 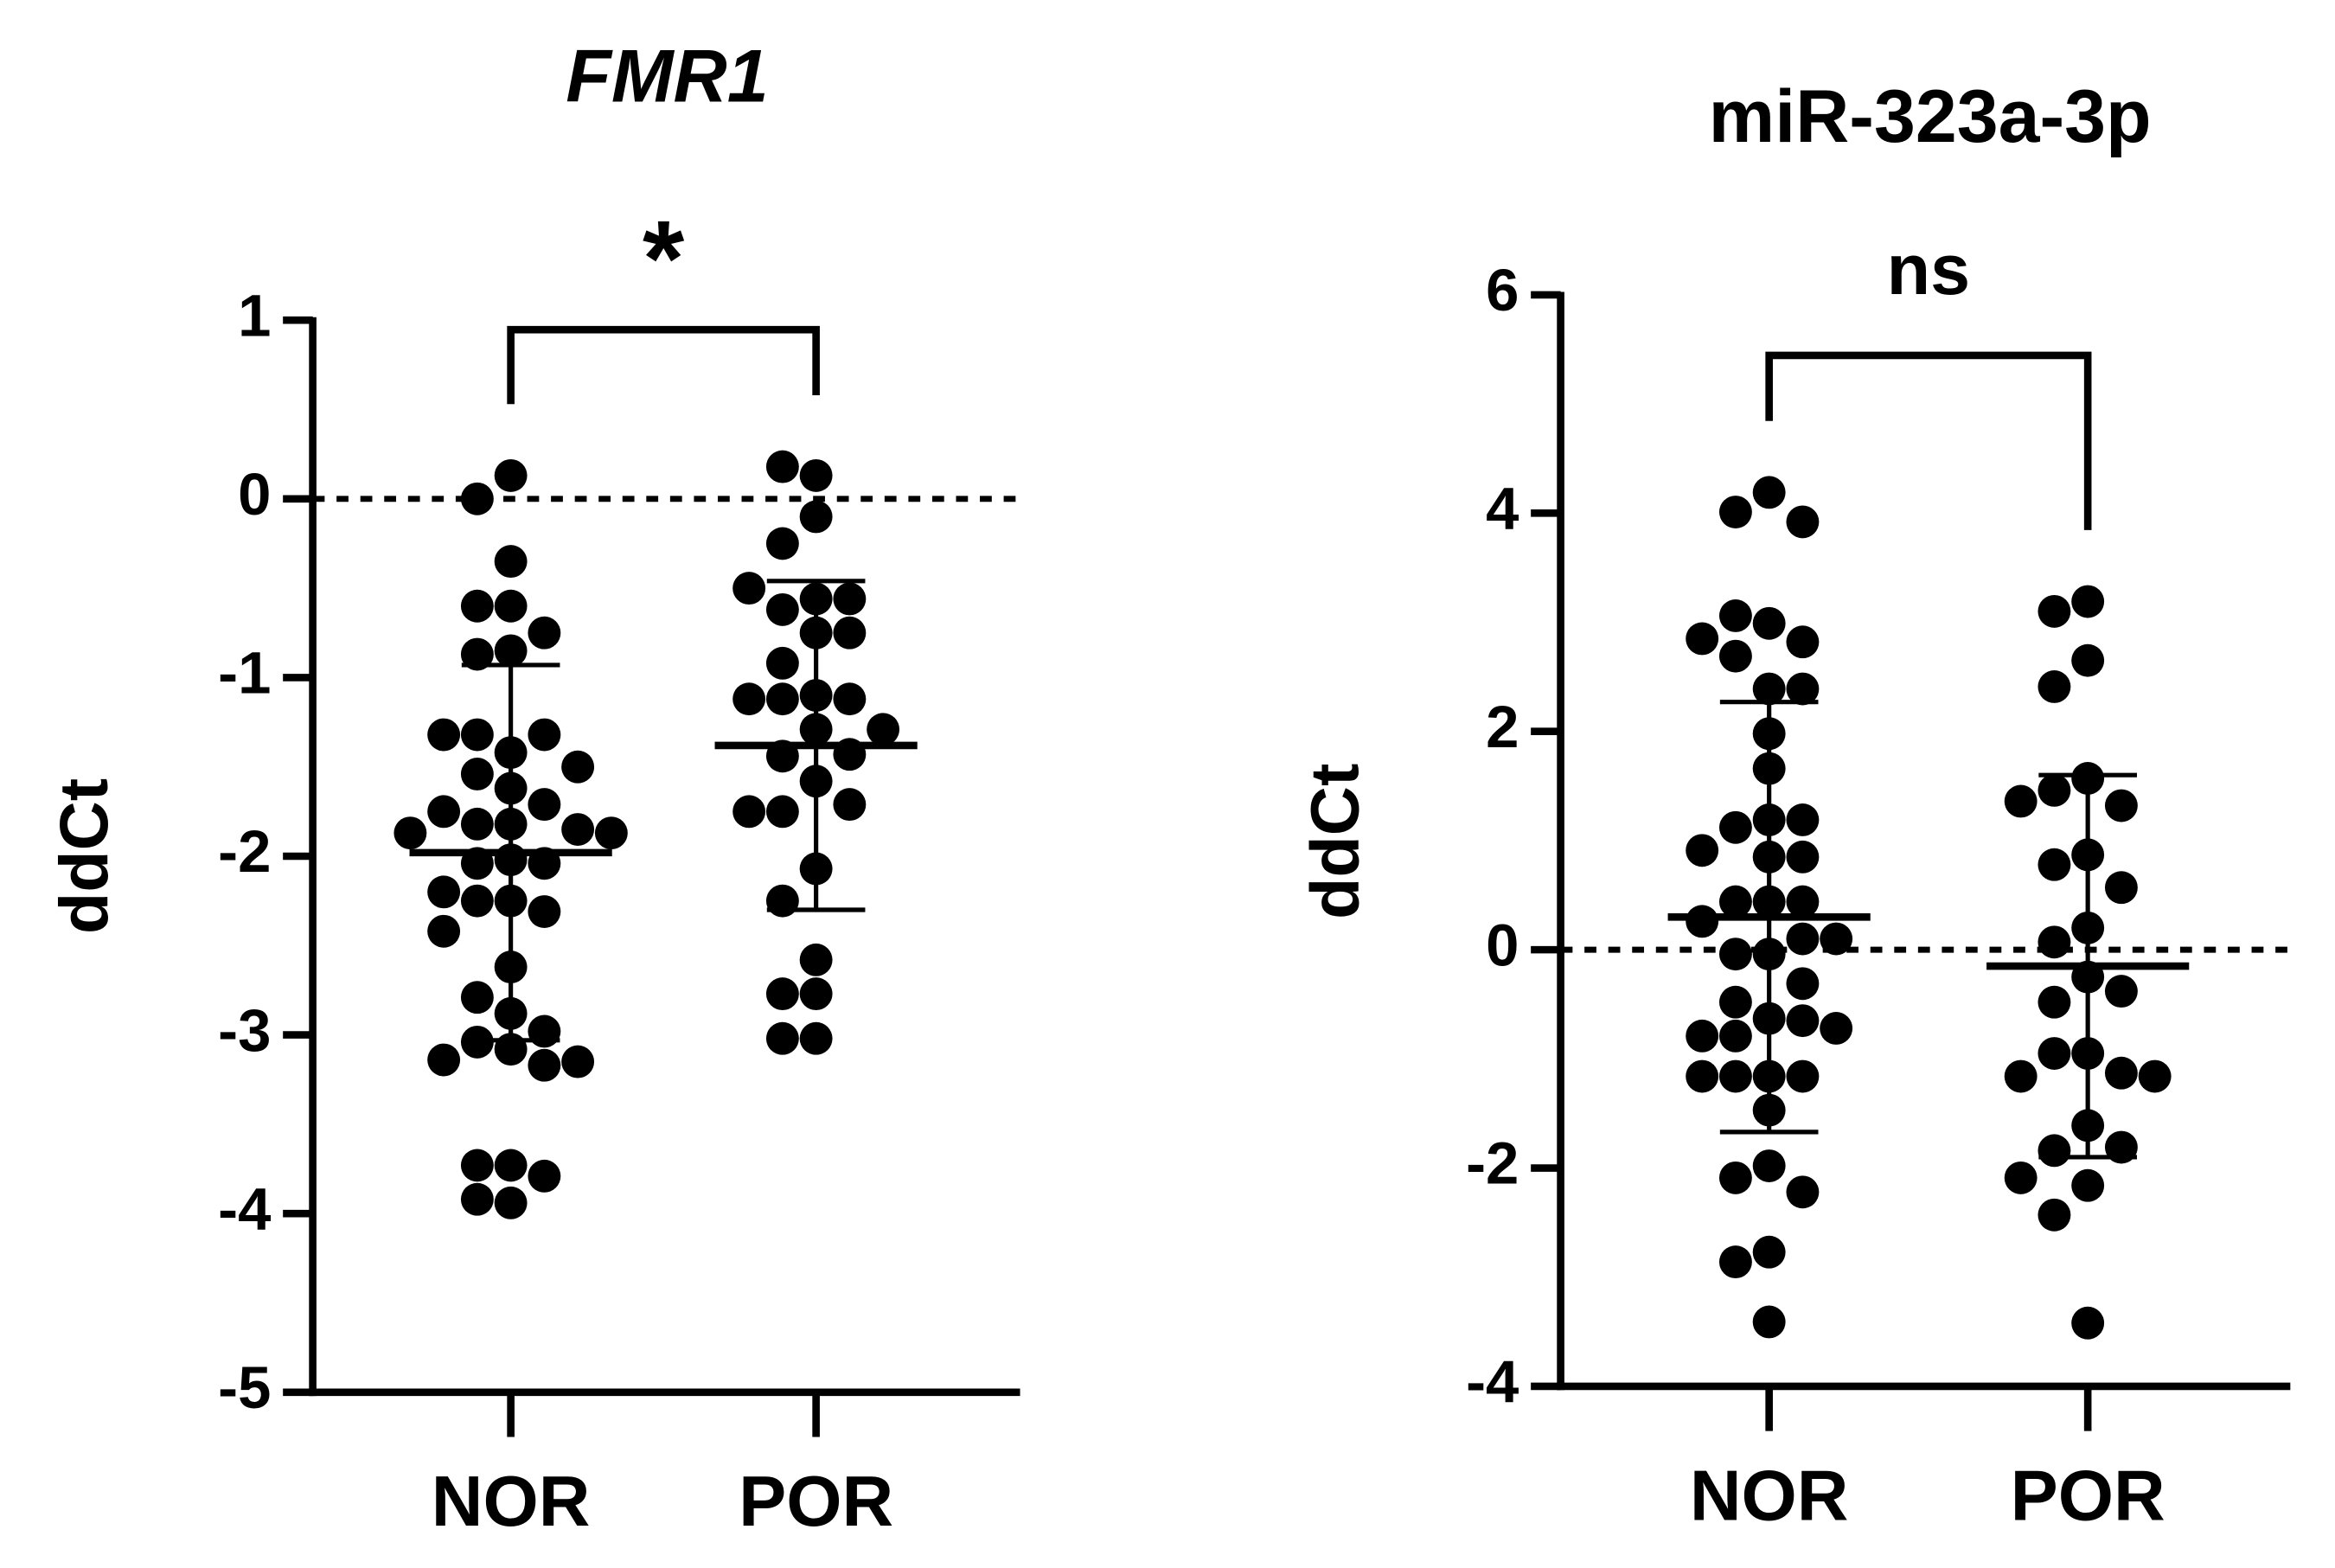 What do you see at coordinates (244, 1387) in the screenshot?
I see `y-tick-label: -5` at bounding box center [244, 1387].